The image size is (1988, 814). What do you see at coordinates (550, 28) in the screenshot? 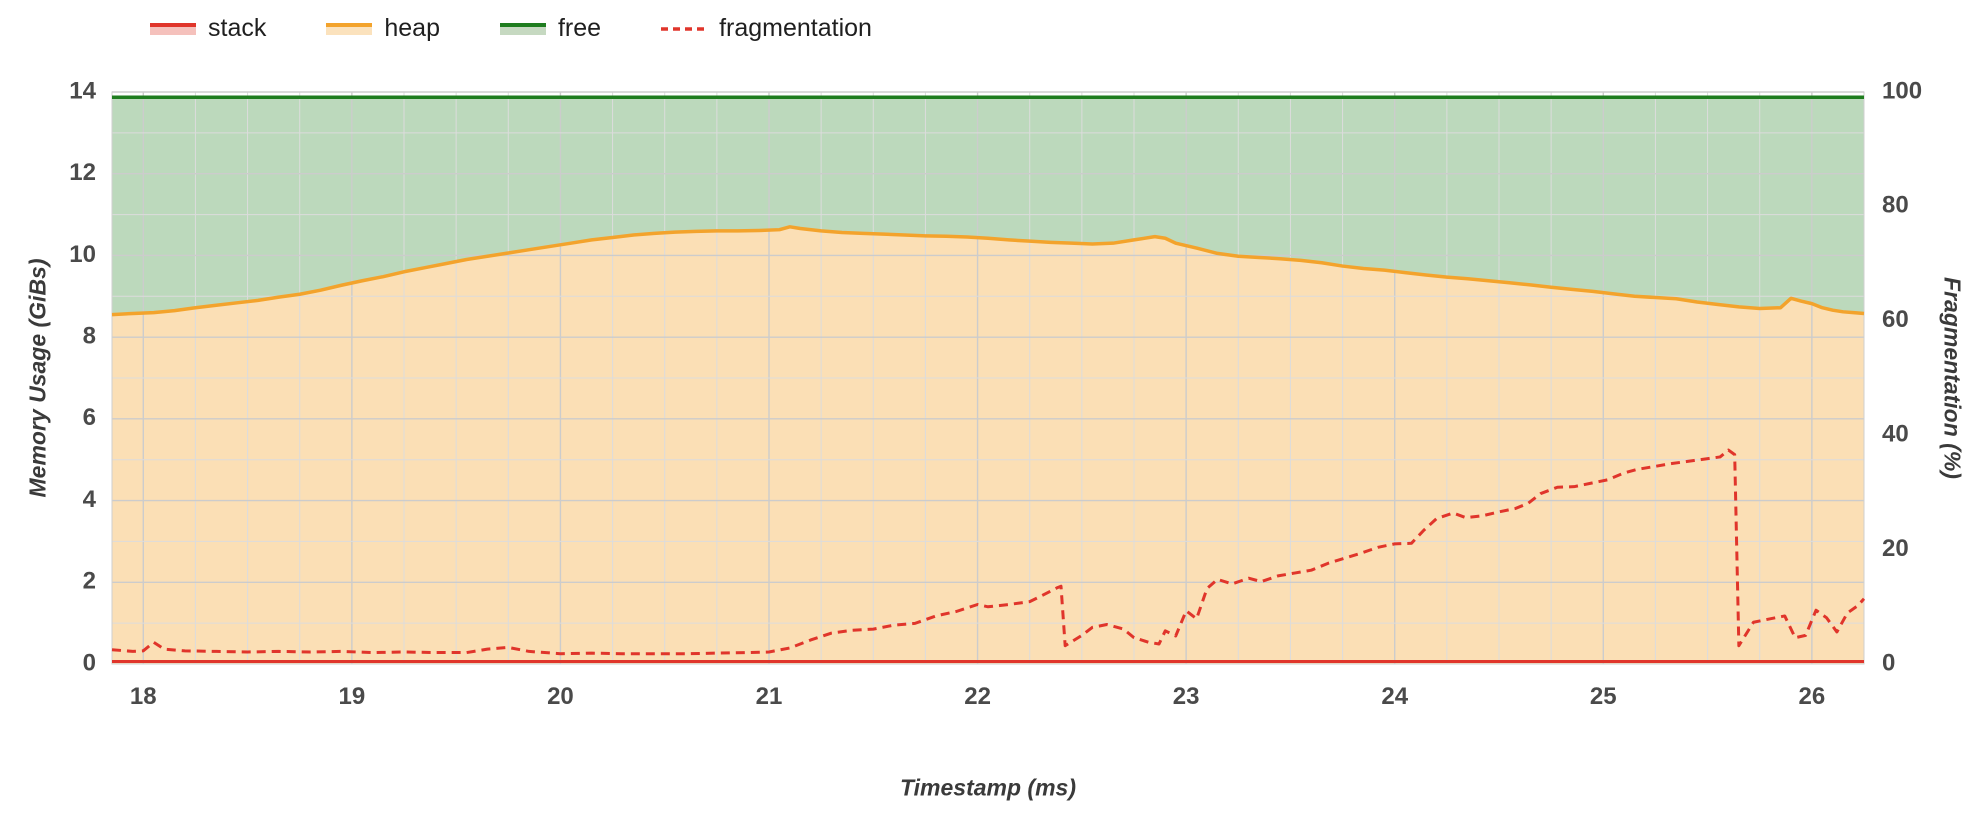
I see `legend-item-free: free` at bounding box center [550, 28].